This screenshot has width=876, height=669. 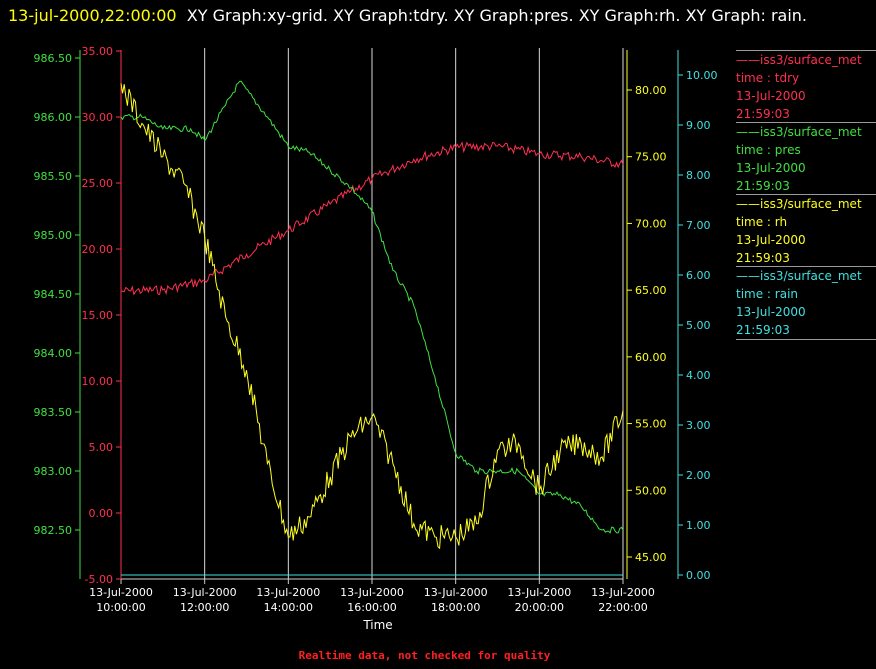 What do you see at coordinates (53, 176) in the screenshot?
I see `y-tick-label-pres: 985.50` at bounding box center [53, 176].